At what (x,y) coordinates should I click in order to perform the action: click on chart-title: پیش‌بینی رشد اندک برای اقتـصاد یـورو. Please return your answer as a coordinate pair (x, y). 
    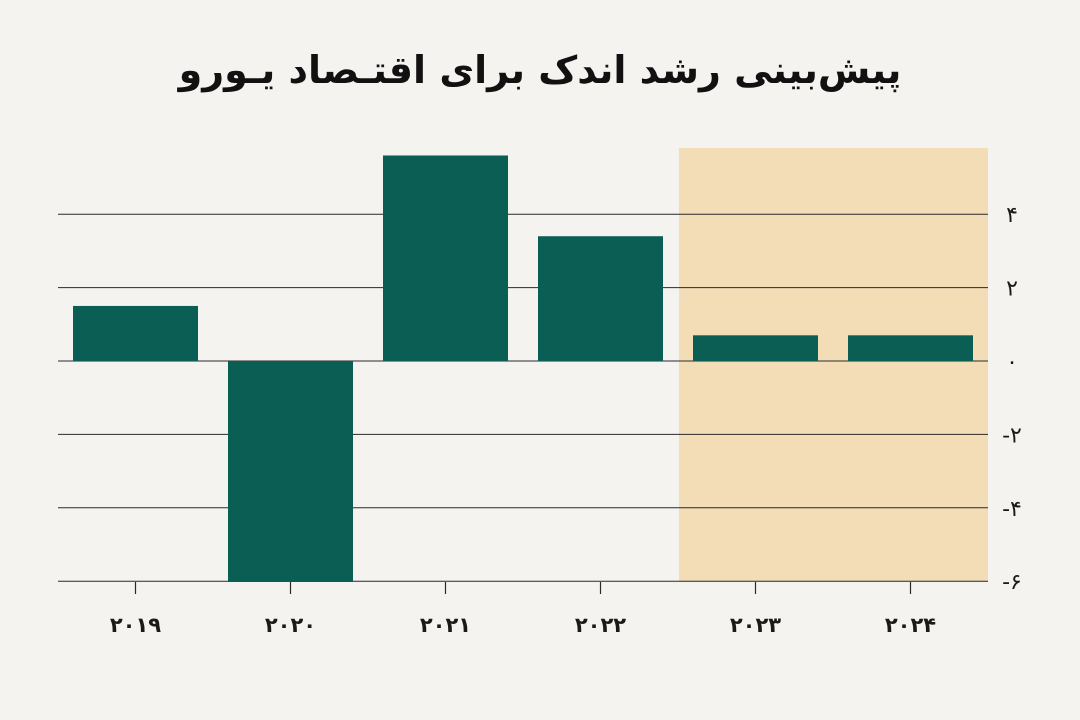
    Looking at the image, I should click on (540, 70).